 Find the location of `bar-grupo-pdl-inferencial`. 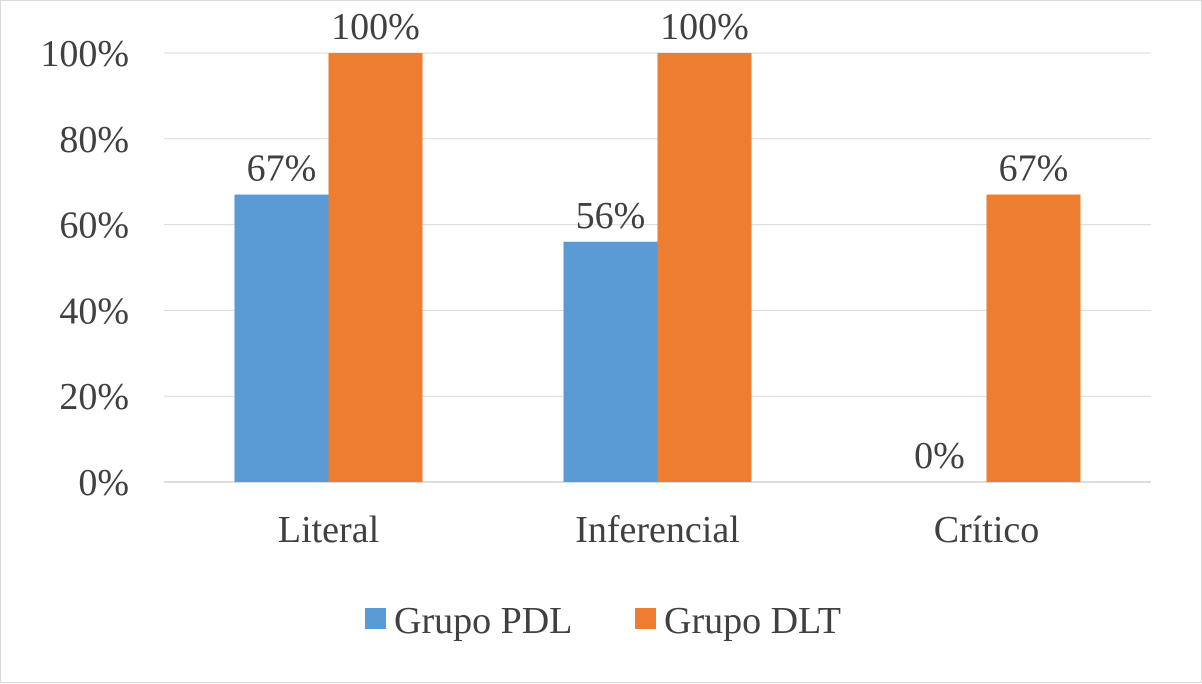

bar-grupo-pdl-inferencial is located at coordinates (610, 361).